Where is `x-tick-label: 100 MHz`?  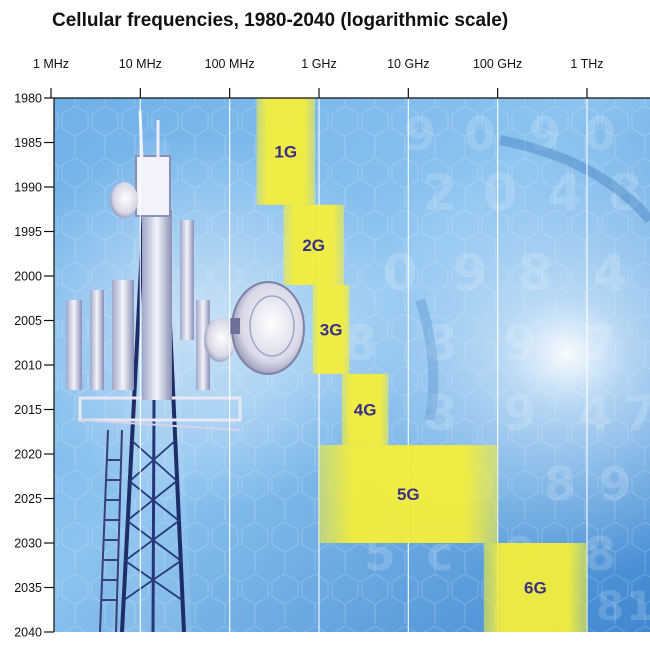 x-tick-label: 100 MHz is located at coordinates (230, 64).